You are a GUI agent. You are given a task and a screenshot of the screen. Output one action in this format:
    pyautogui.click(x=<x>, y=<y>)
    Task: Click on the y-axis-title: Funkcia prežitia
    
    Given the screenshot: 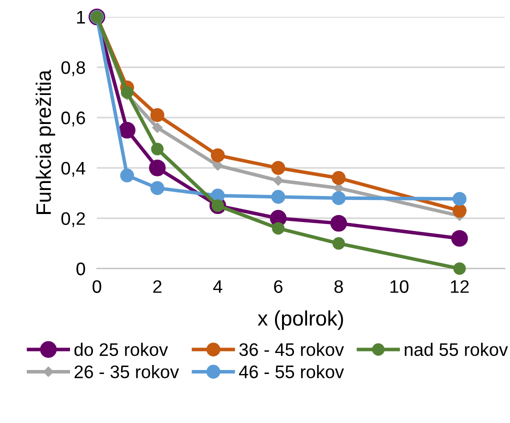 What is the action you would take?
    pyautogui.click(x=46, y=142)
    